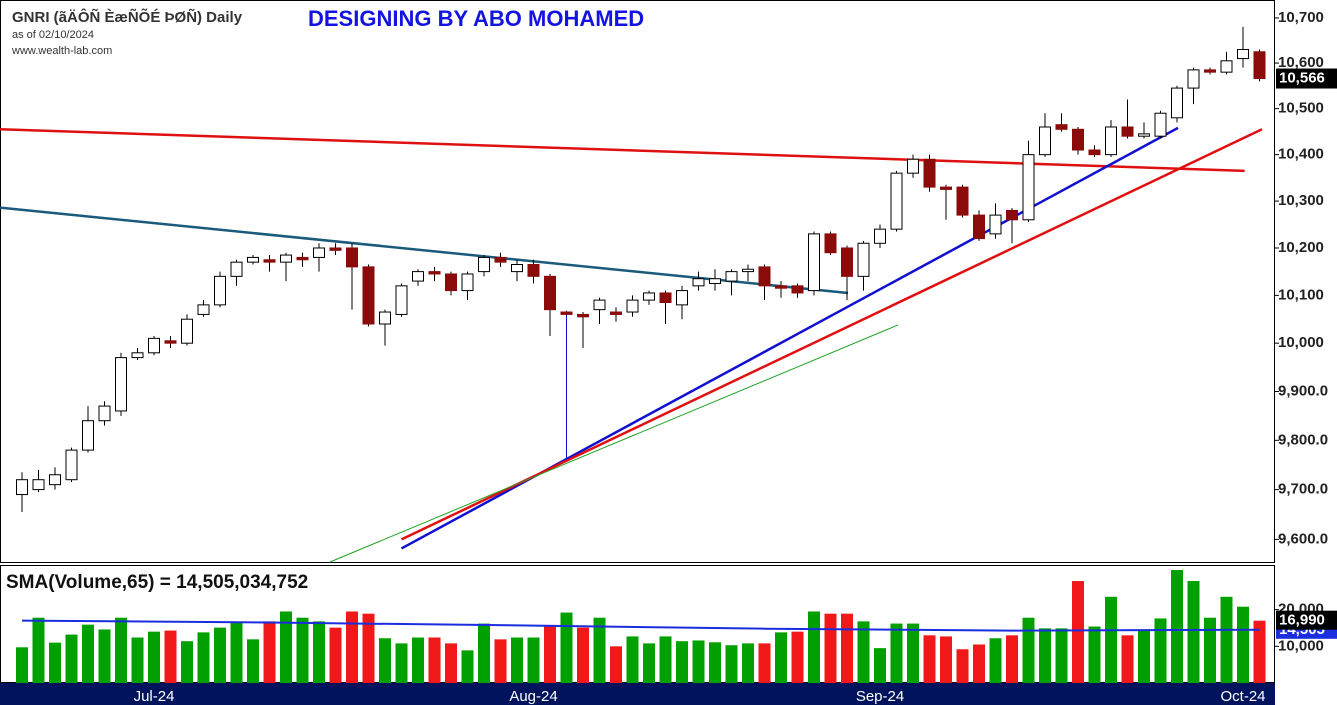 The width and height of the screenshot is (1337, 705). What do you see at coordinates (476, 18) in the screenshot?
I see `annotation: DESIGNING BY ABO MOHAMED` at bounding box center [476, 18].